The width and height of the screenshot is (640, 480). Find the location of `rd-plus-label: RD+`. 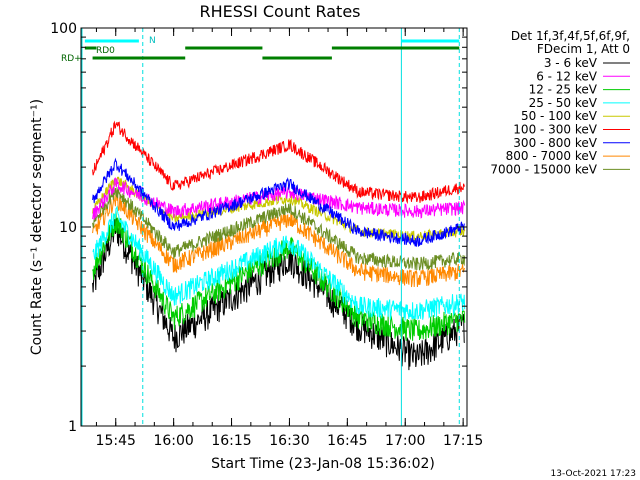

rd-plus-label: RD+ is located at coordinates (71, 59).